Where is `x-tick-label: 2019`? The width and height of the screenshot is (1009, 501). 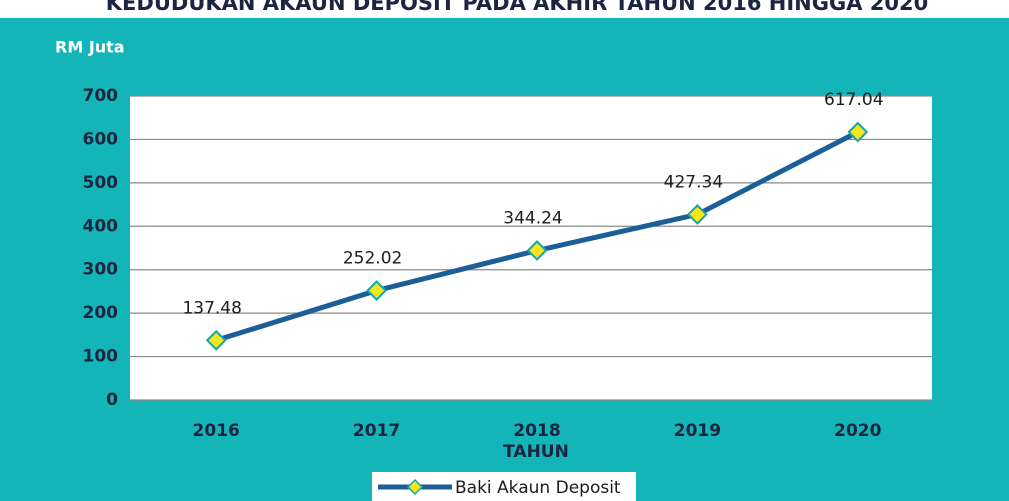
x-tick-label: 2019 is located at coordinates (697, 431).